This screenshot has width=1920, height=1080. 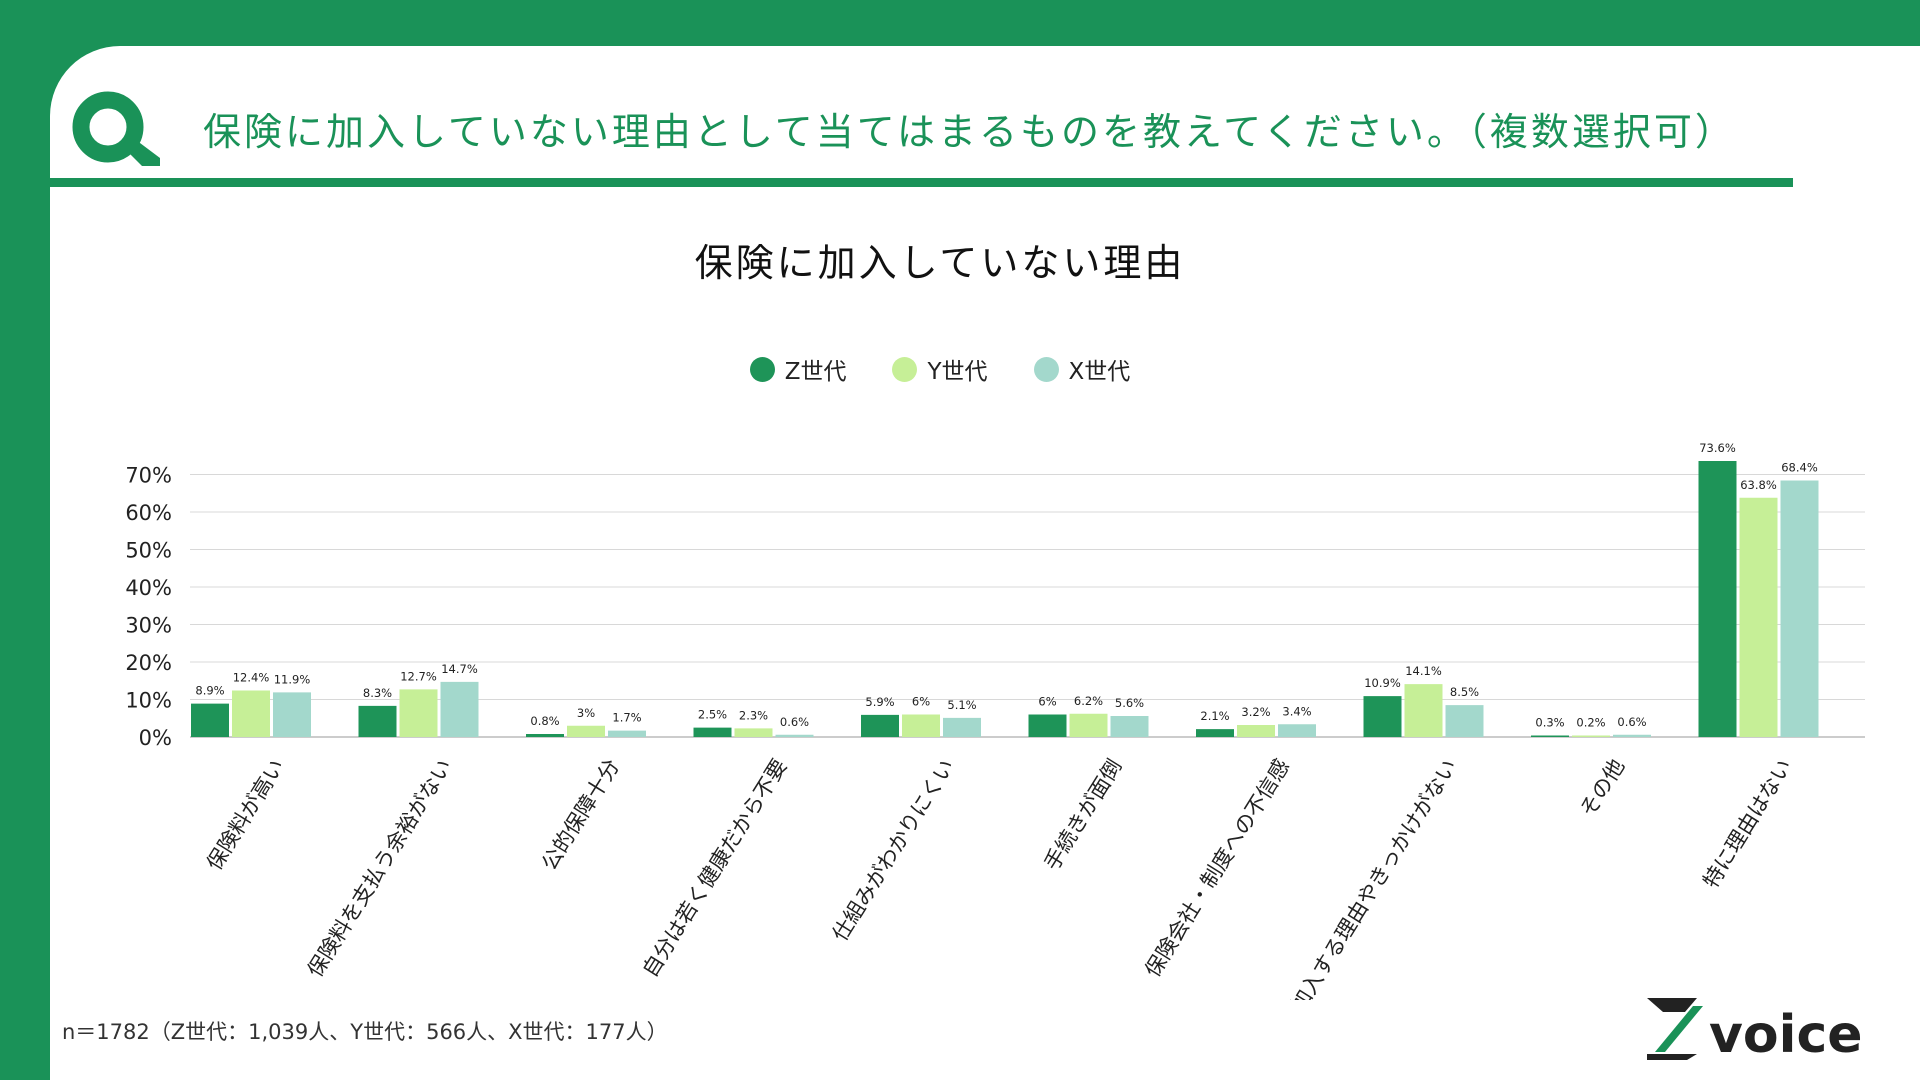 I want to click on zvoice-logo: voice Z, so click(x=1755, y=1030).